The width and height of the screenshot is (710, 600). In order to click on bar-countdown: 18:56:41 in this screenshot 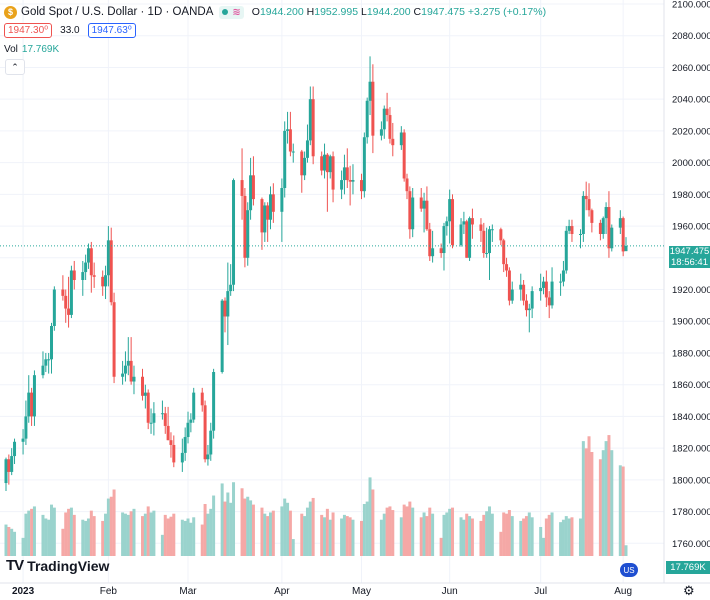, I will do `click(689, 262)`.